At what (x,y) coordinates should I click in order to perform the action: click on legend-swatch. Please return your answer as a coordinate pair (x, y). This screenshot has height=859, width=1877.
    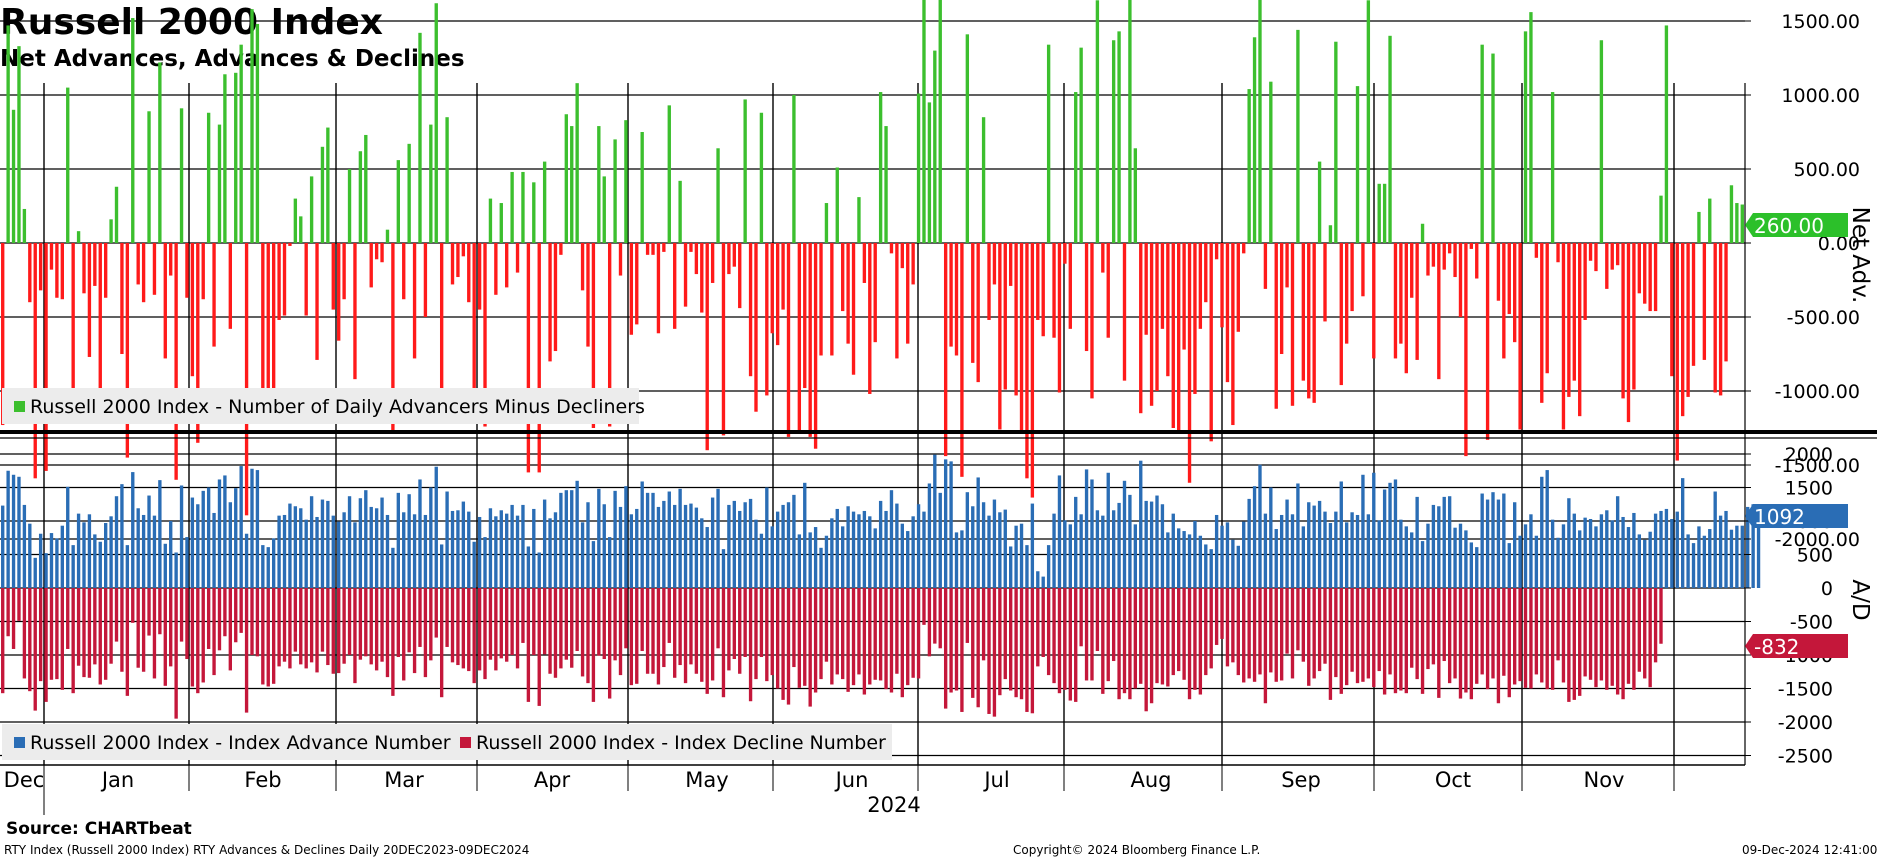
    Looking at the image, I should click on (19, 406).